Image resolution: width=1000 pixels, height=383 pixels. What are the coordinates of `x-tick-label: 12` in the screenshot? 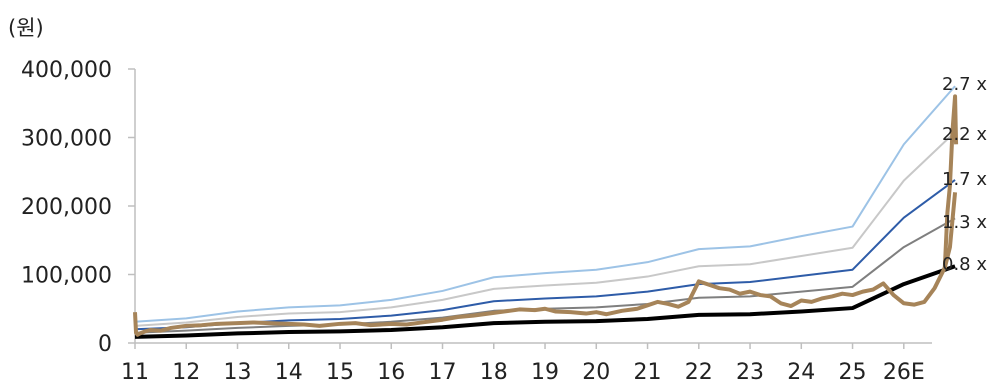 It's located at (186, 371).